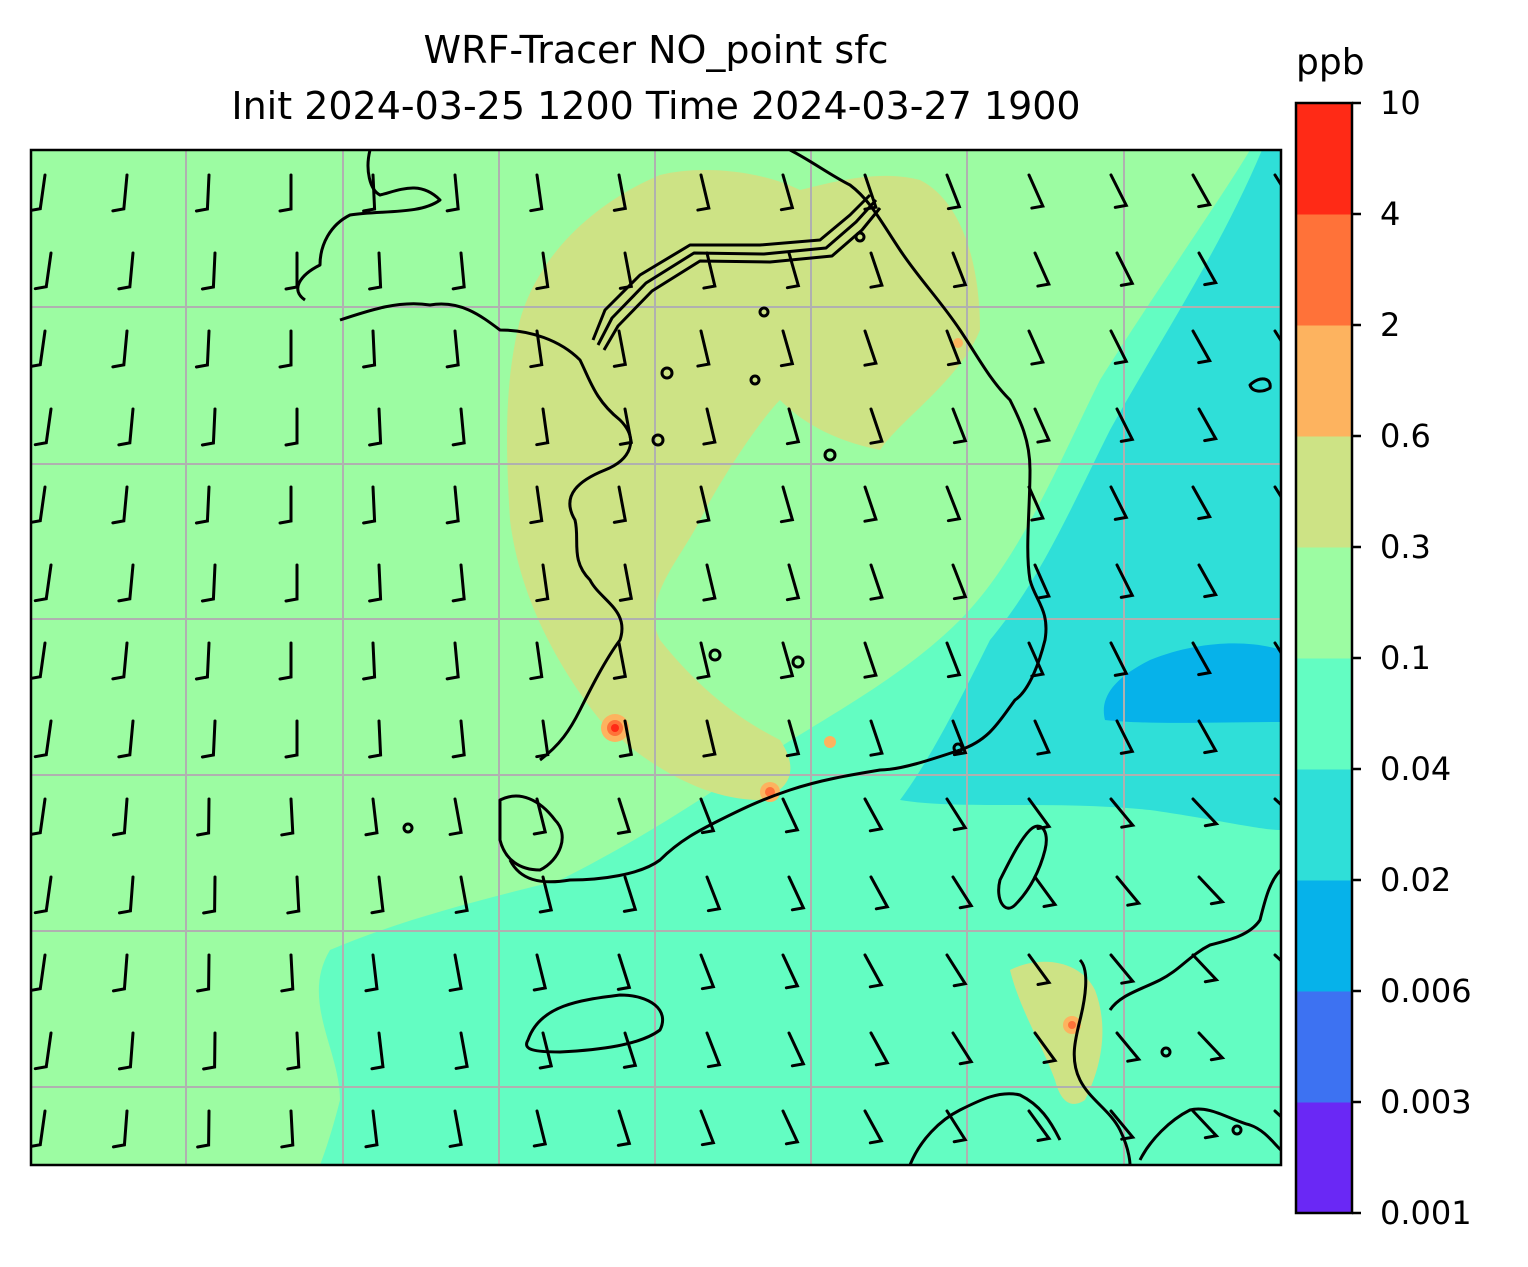 This screenshot has width=1528, height=1267. I want to click on colorbar-tick-label: 10, so click(1400, 103).